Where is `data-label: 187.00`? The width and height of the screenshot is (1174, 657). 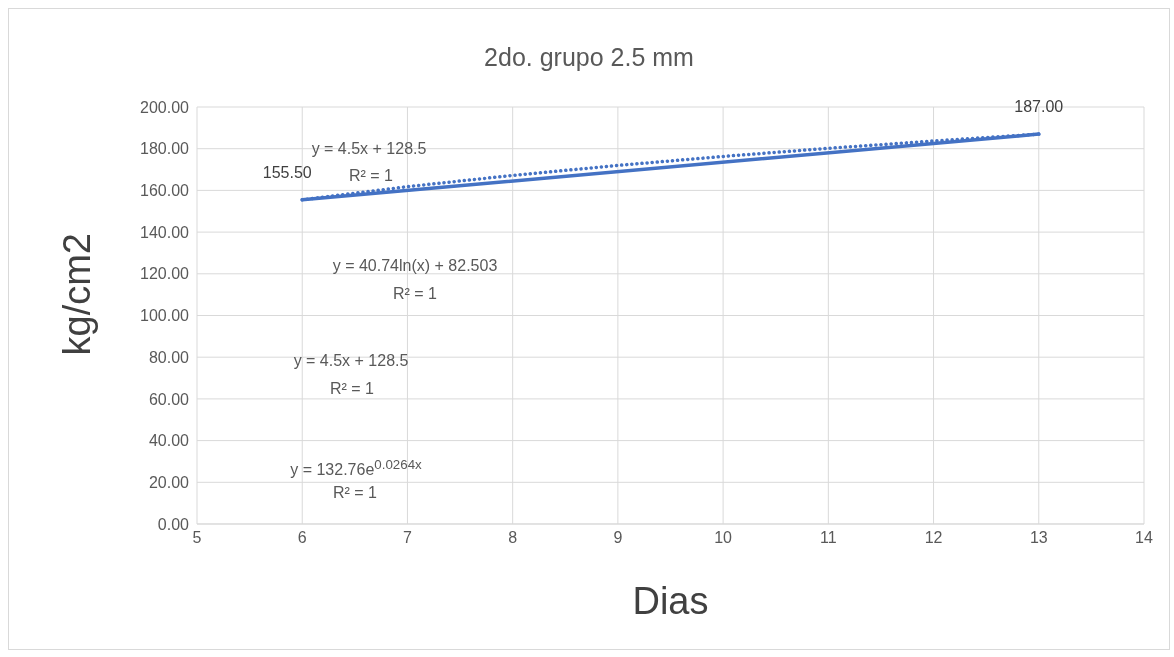 data-label: 187.00 is located at coordinates (1039, 107).